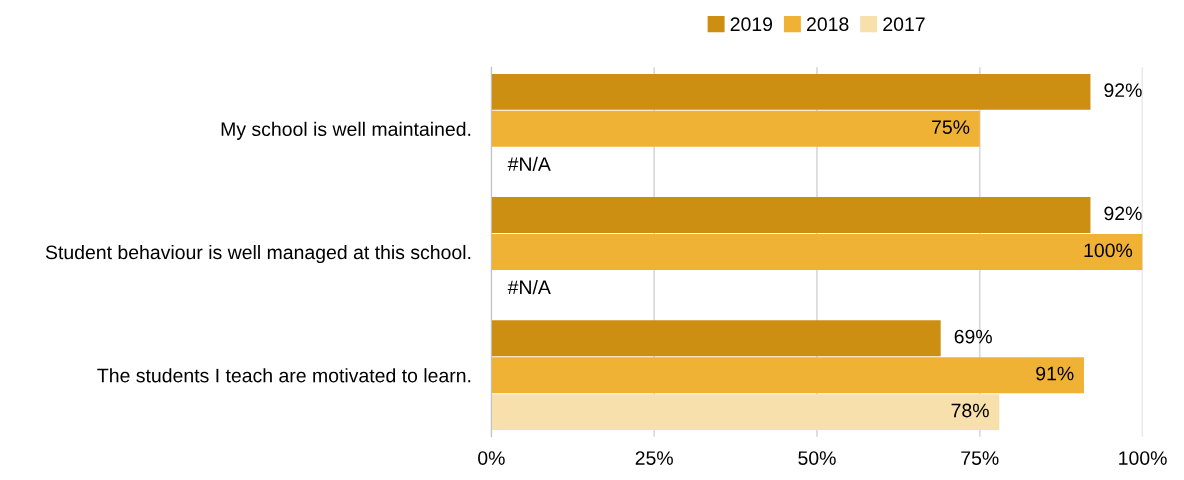 This screenshot has height=480, width=1184. I want to click on y-tick-label: Student behaviour is well managed at this school., so click(258, 254).